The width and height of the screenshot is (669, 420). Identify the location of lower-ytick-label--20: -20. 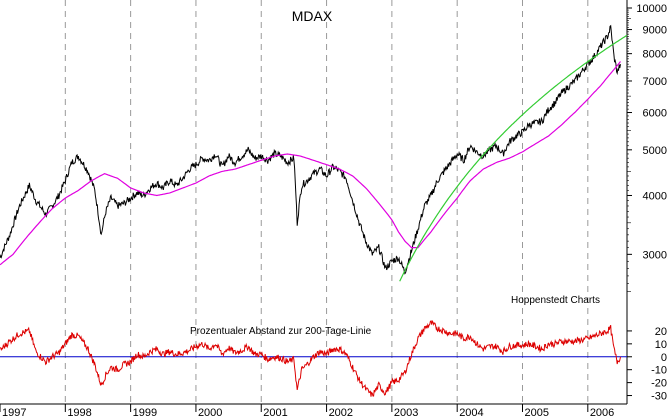
(659, 384).